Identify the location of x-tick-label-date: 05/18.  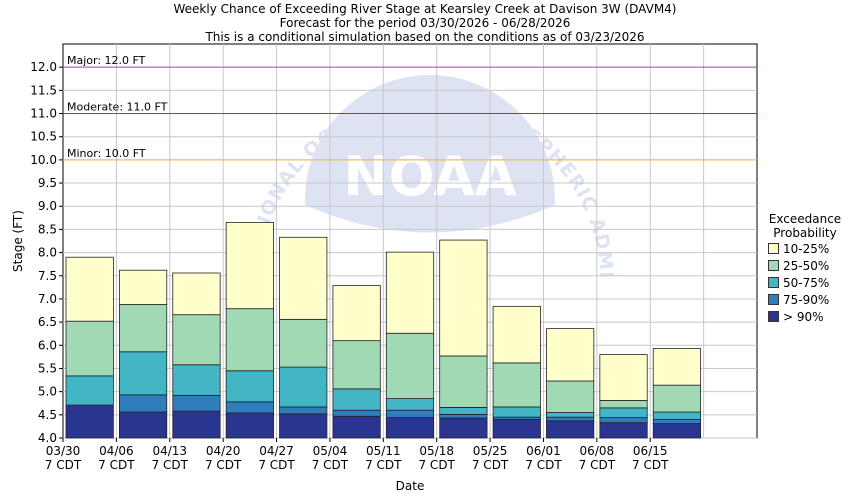
(436, 451).